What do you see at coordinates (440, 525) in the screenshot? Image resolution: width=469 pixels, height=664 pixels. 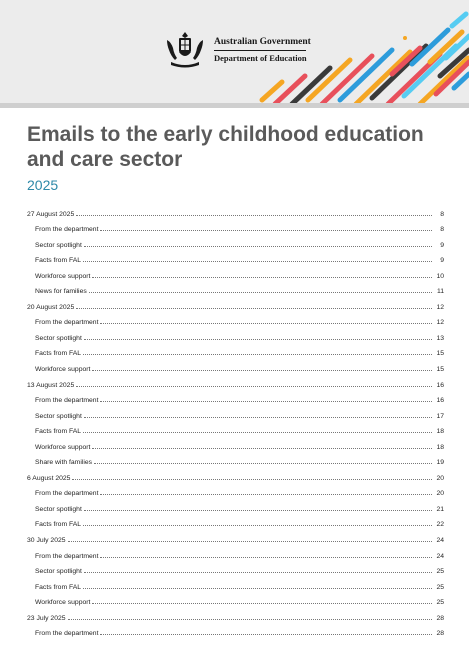 I see `toc-page-number: 22` at bounding box center [440, 525].